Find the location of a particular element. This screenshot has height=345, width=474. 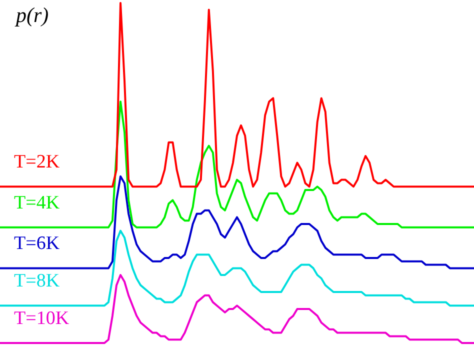

y-axis-title: p(r) is located at coordinates (31, 15).